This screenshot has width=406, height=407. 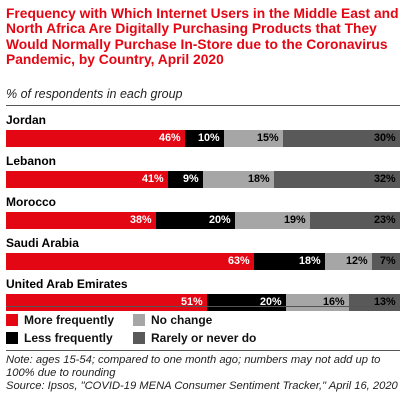 What do you see at coordinates (209, 138) in the screenshot?
I see `data-label: 10%` at bounding box center [209, 138].